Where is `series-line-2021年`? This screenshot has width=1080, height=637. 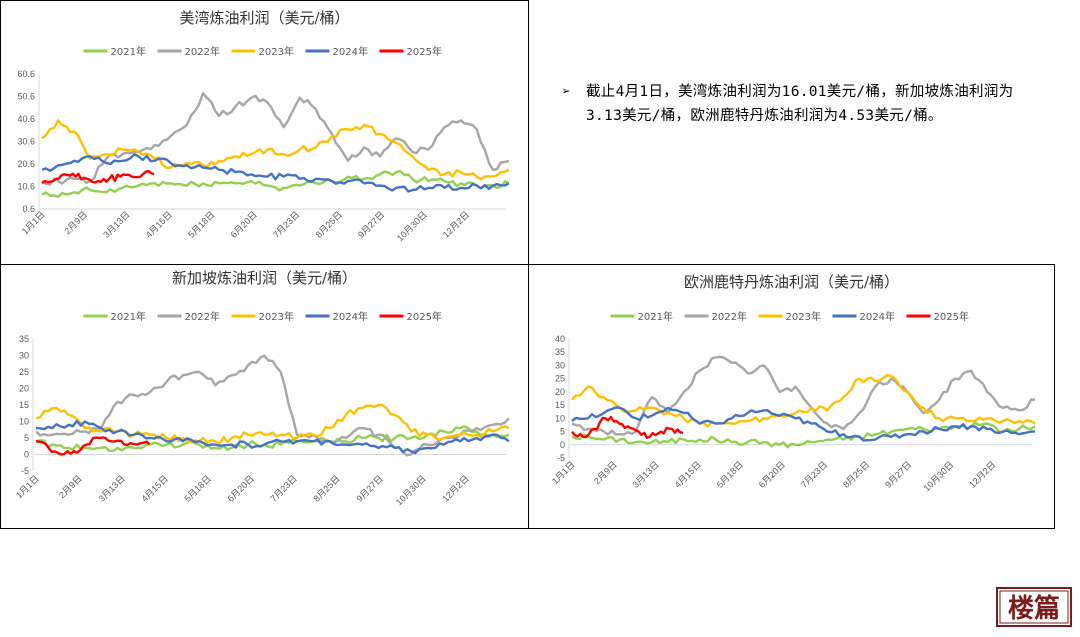 series-line-2021年 is located at coordinates (275, 184).